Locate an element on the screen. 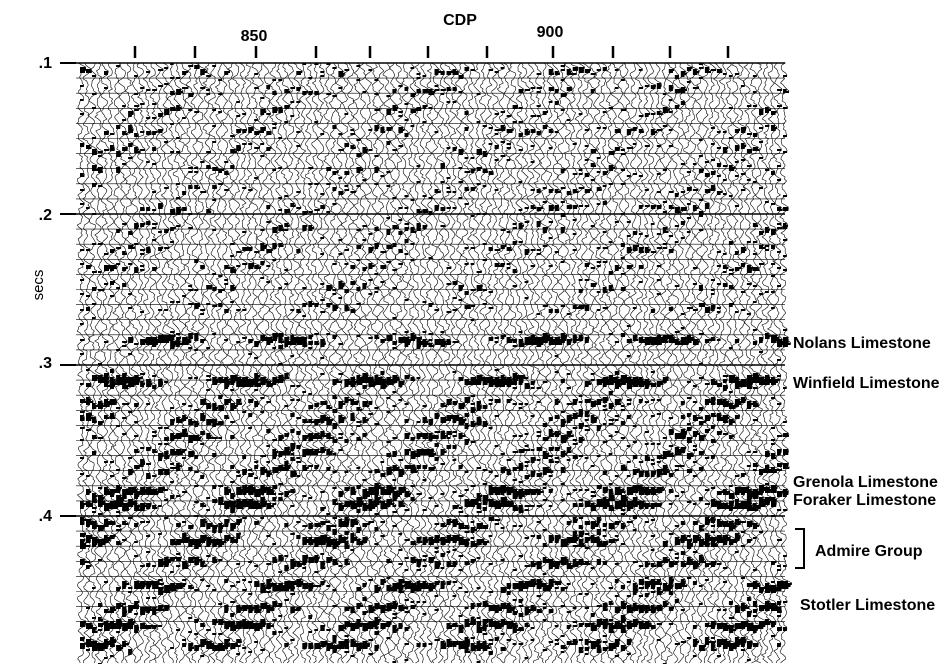  y-axis-title: secs is located at coordinates (38, 285).